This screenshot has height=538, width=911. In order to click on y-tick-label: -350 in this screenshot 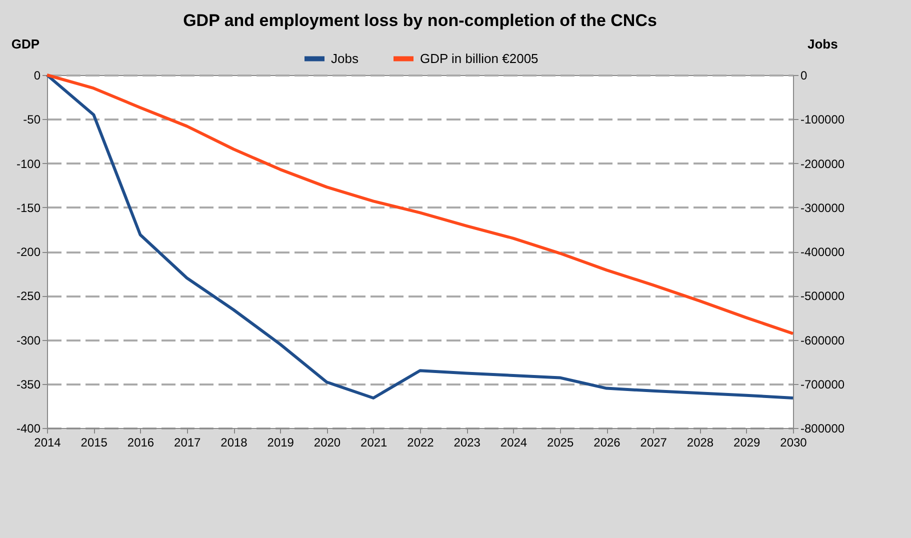, I will do `click(28, 384)`.